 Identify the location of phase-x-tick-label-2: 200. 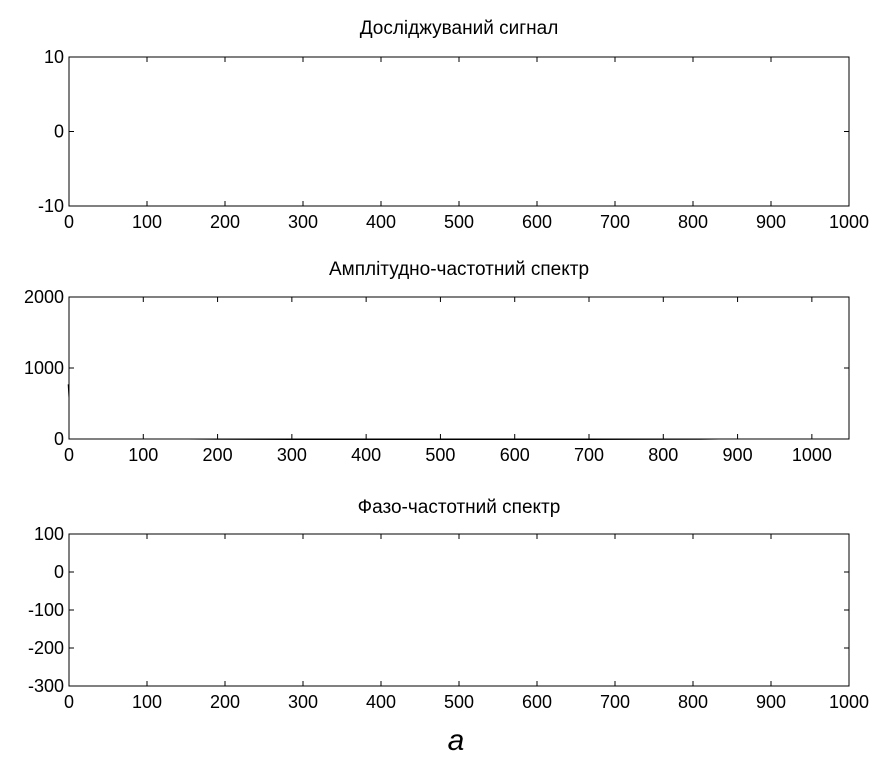
(225, 702).